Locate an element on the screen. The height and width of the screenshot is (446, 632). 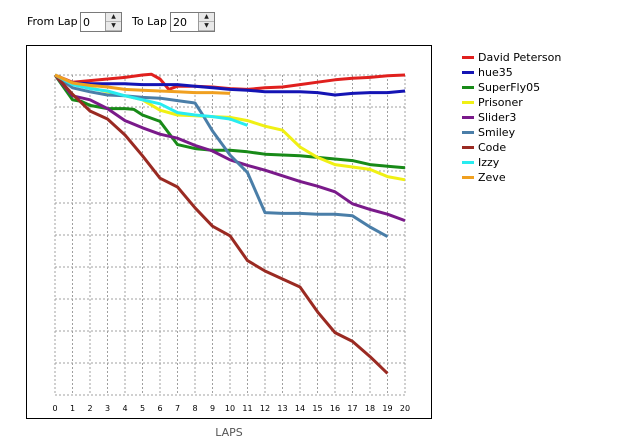
x-tick-label: 16 is located at coordinates (335, 408).